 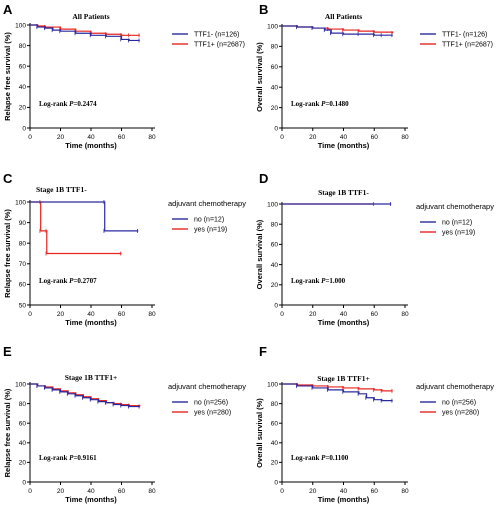 I want to click on panel-letter: A, so click(x=8, y=9).